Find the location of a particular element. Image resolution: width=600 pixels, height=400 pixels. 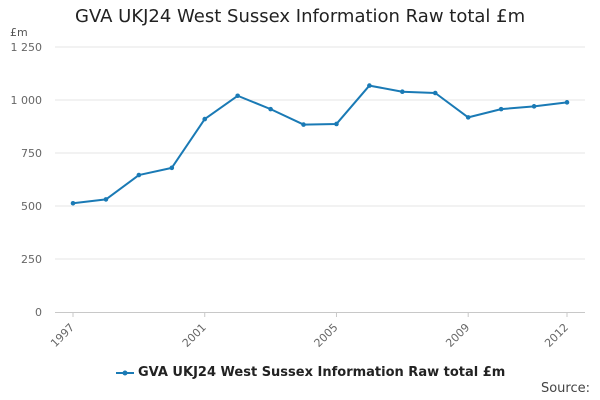

data-point-2005 is located at coordinates (336, 124).